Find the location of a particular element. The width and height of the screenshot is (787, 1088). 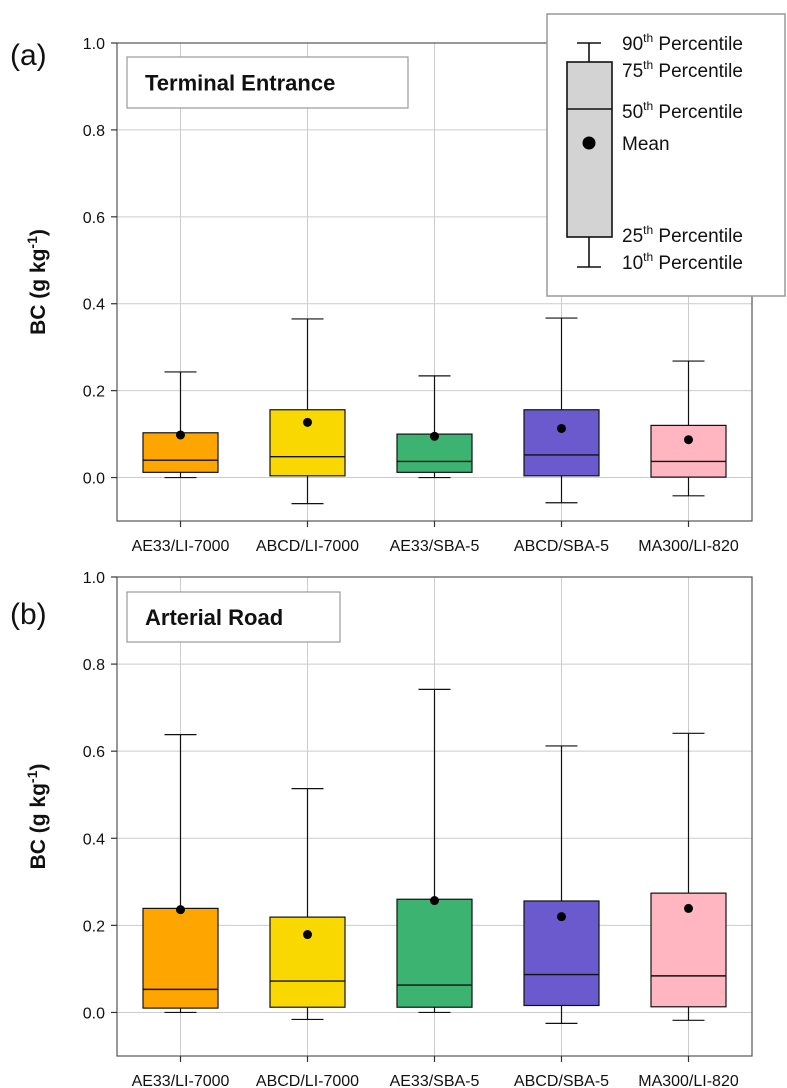

chart-title: Terminal Entrance is located at coordinates (240, 83).